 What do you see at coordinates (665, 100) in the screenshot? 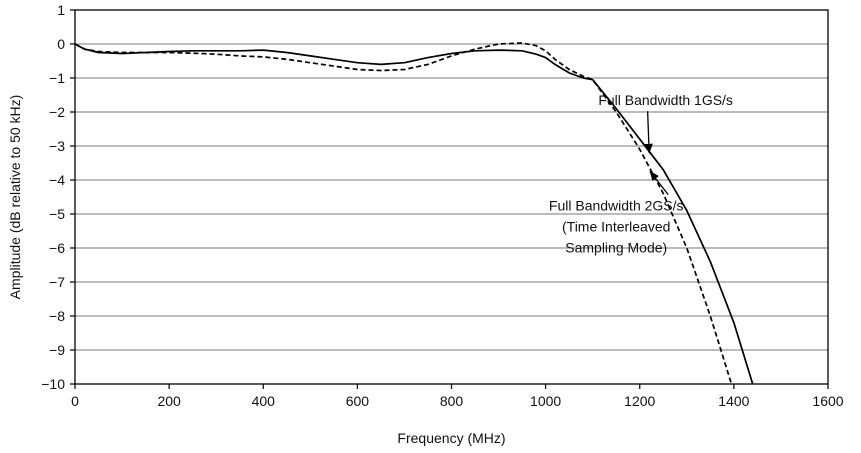
I see `annotation-label: Full Bandwidth 1GS/s` at bounding box center [665, 100].